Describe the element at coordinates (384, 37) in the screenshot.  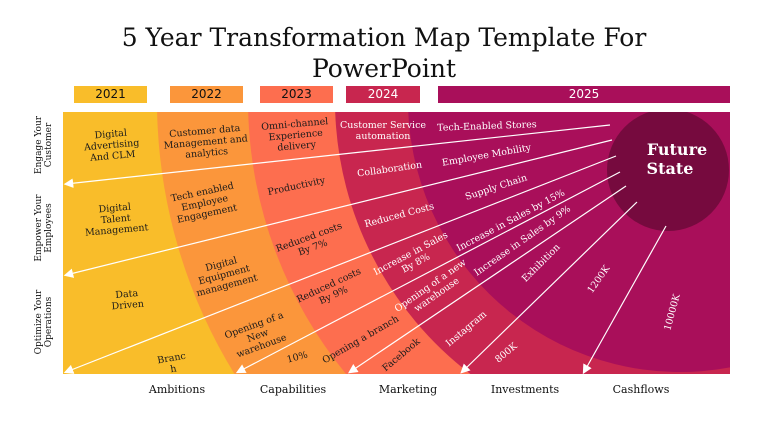
I see `title-line-1: 5 Year Transformation Map Template For` at that location.